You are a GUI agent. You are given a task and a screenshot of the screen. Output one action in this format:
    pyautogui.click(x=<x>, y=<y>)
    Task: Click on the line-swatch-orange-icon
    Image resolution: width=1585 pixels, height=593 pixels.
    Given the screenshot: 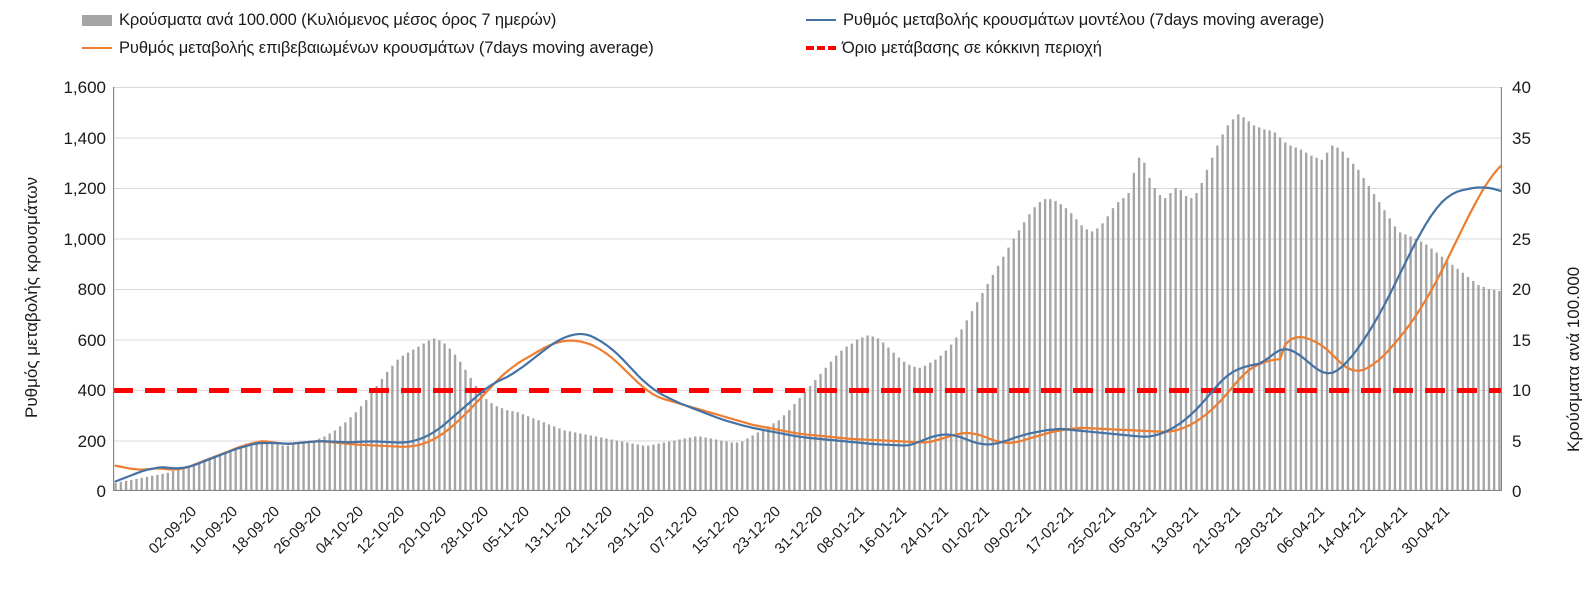 What is the action you would take?
    pyautogui.click(x=97, y=48)
    